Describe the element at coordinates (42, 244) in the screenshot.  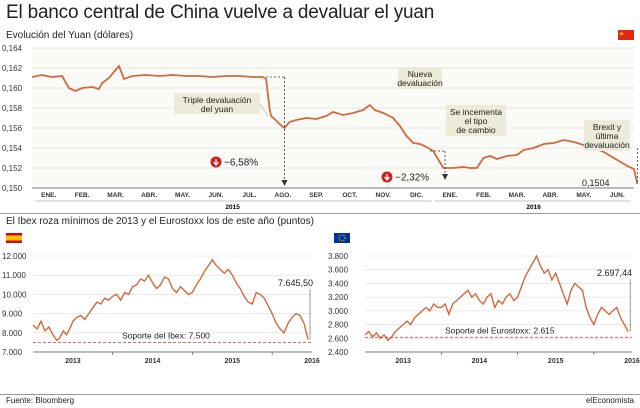
I see `chart-title: Ibex 35` at that location.